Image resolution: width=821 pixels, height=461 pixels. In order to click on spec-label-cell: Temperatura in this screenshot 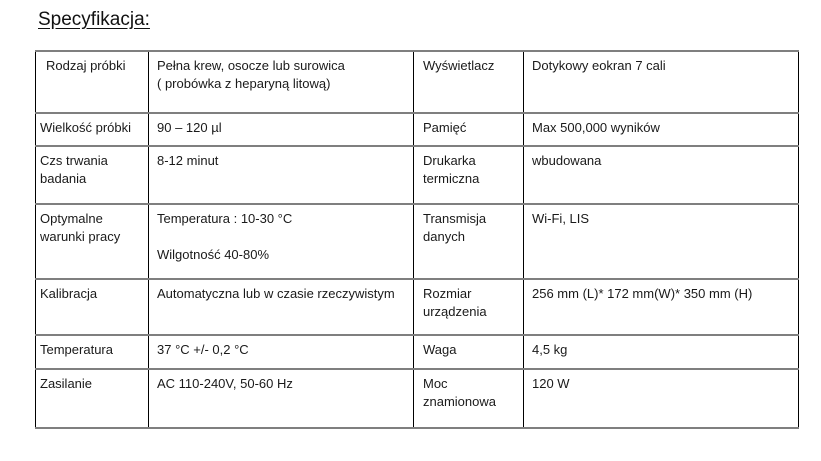, I will do `click(92, 352)`.